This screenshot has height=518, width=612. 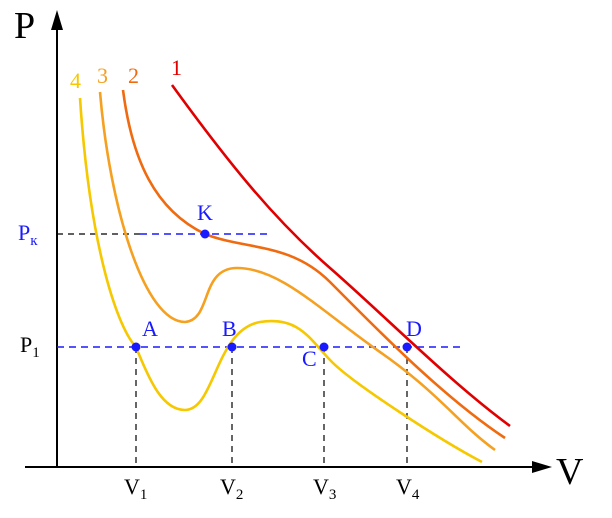 I want to click on pk-label: Pк, so click(x=28, y=234).